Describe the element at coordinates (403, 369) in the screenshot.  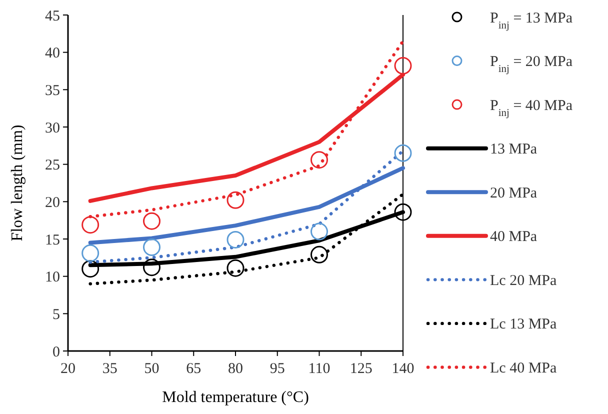
I see `x-tick-label: 140` at that location.